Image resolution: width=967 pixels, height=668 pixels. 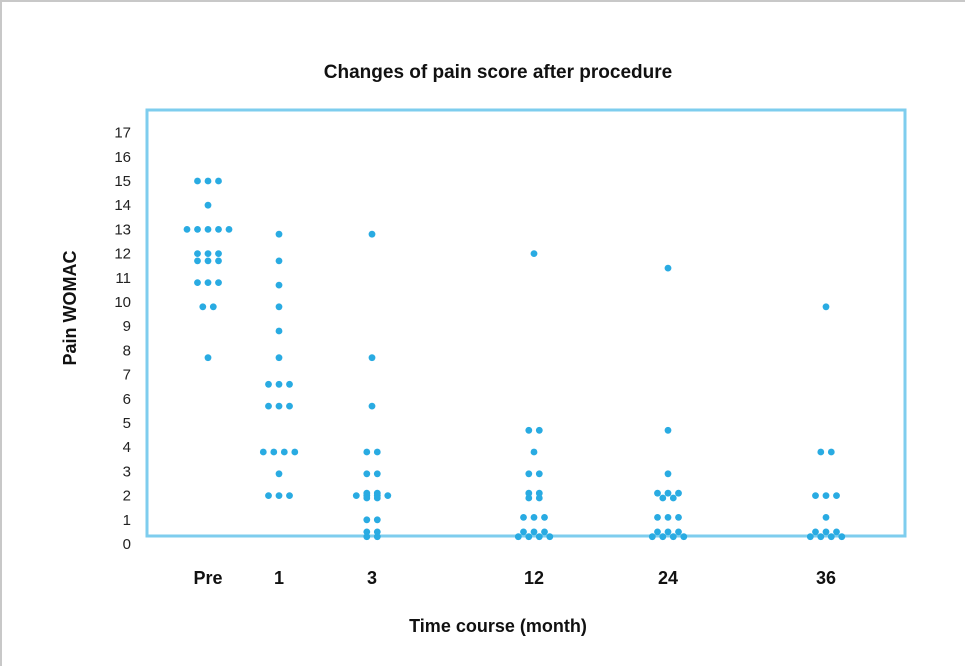 What do you see at coordinates (123, 278) in the screenshot?
I see `y-tick-label: 11` at bounding box center [123, 278].